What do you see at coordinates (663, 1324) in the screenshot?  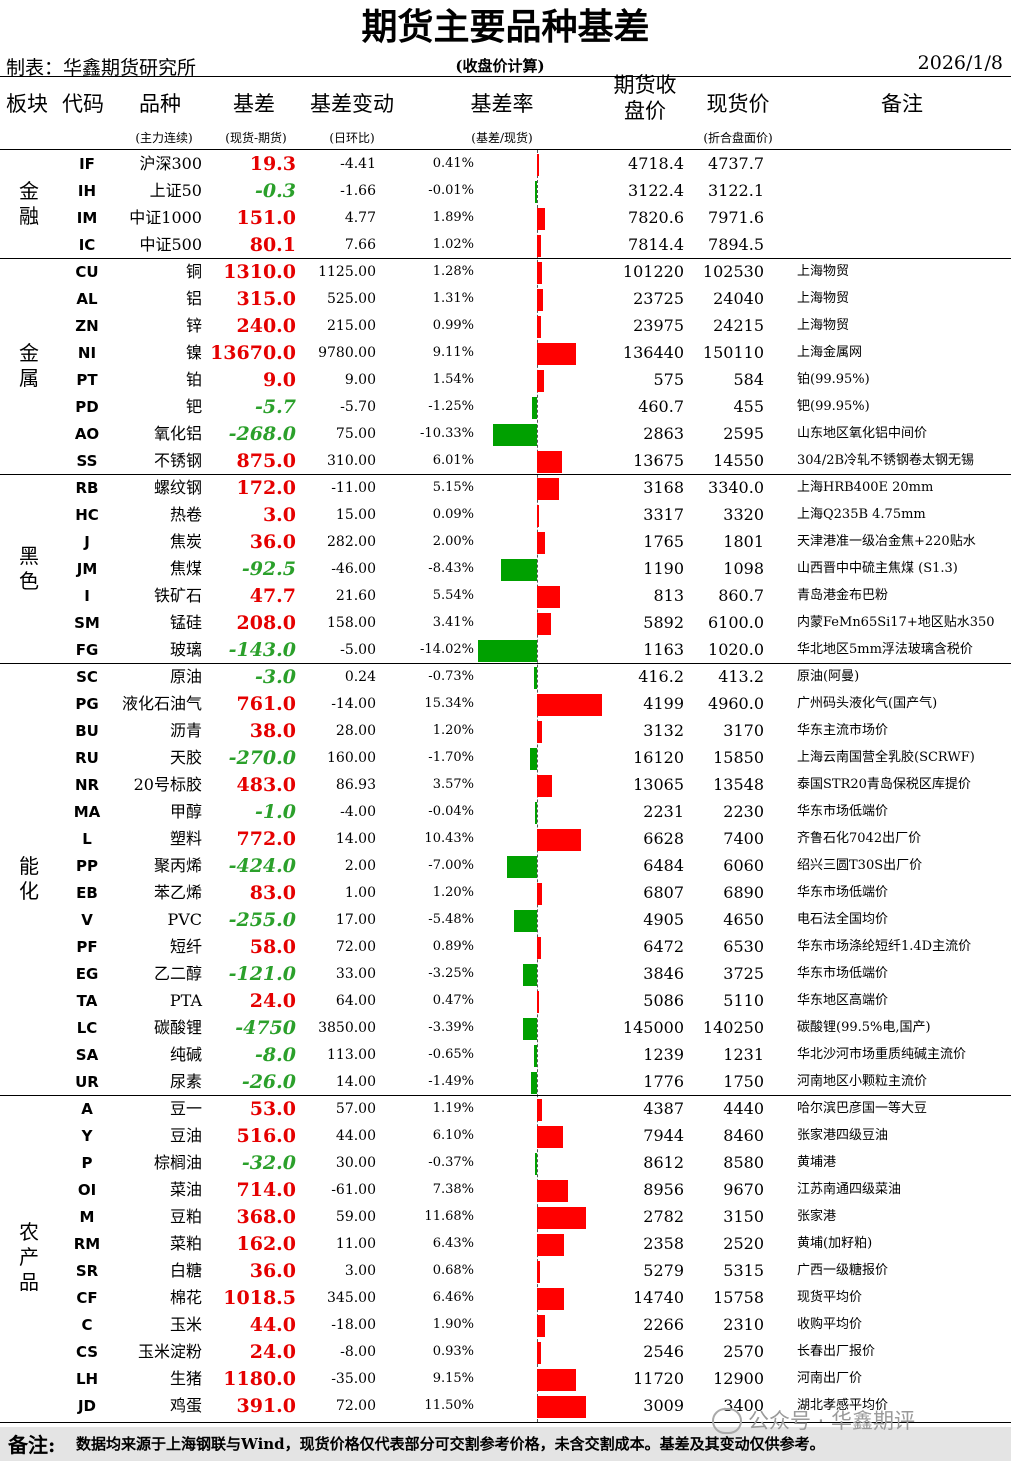 I see `row-futures: 2266` at bounding box center [663, 1324].